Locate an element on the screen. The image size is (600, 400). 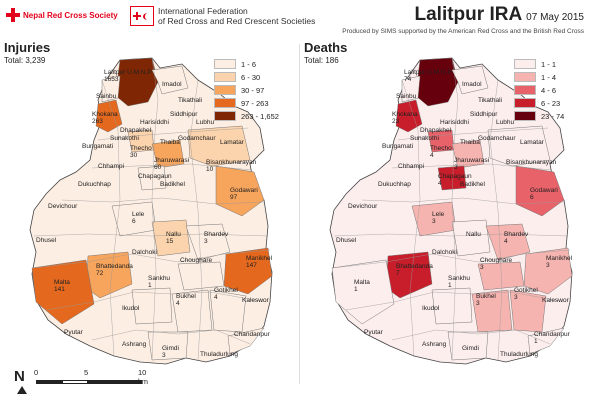
vdc-label: Badikhel is located at coordinates (172, 184).